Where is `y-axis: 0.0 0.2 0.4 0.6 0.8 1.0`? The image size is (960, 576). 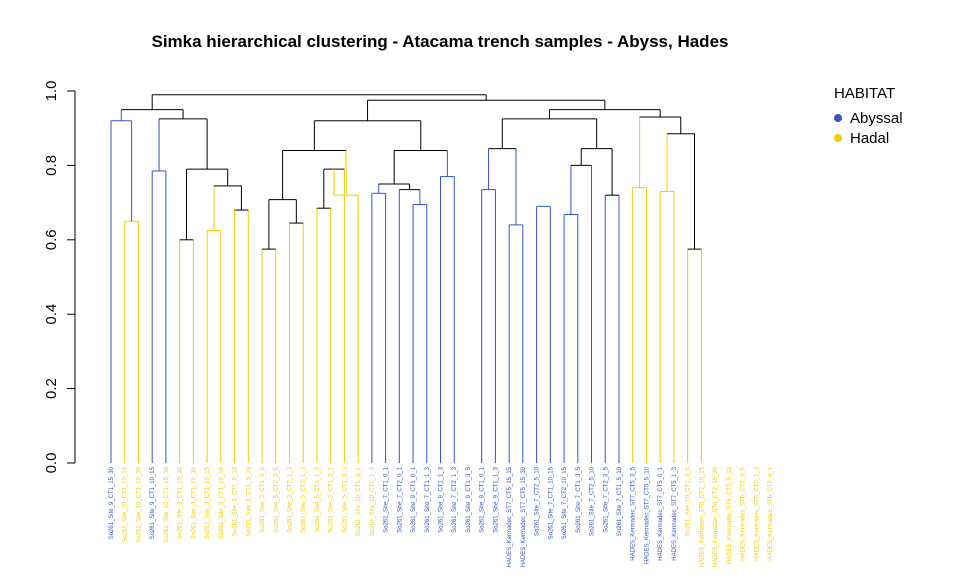 y-axis: 0.0 0.2 0.4 0.6 0.8 1.0 is located at coordinates (59, 277).